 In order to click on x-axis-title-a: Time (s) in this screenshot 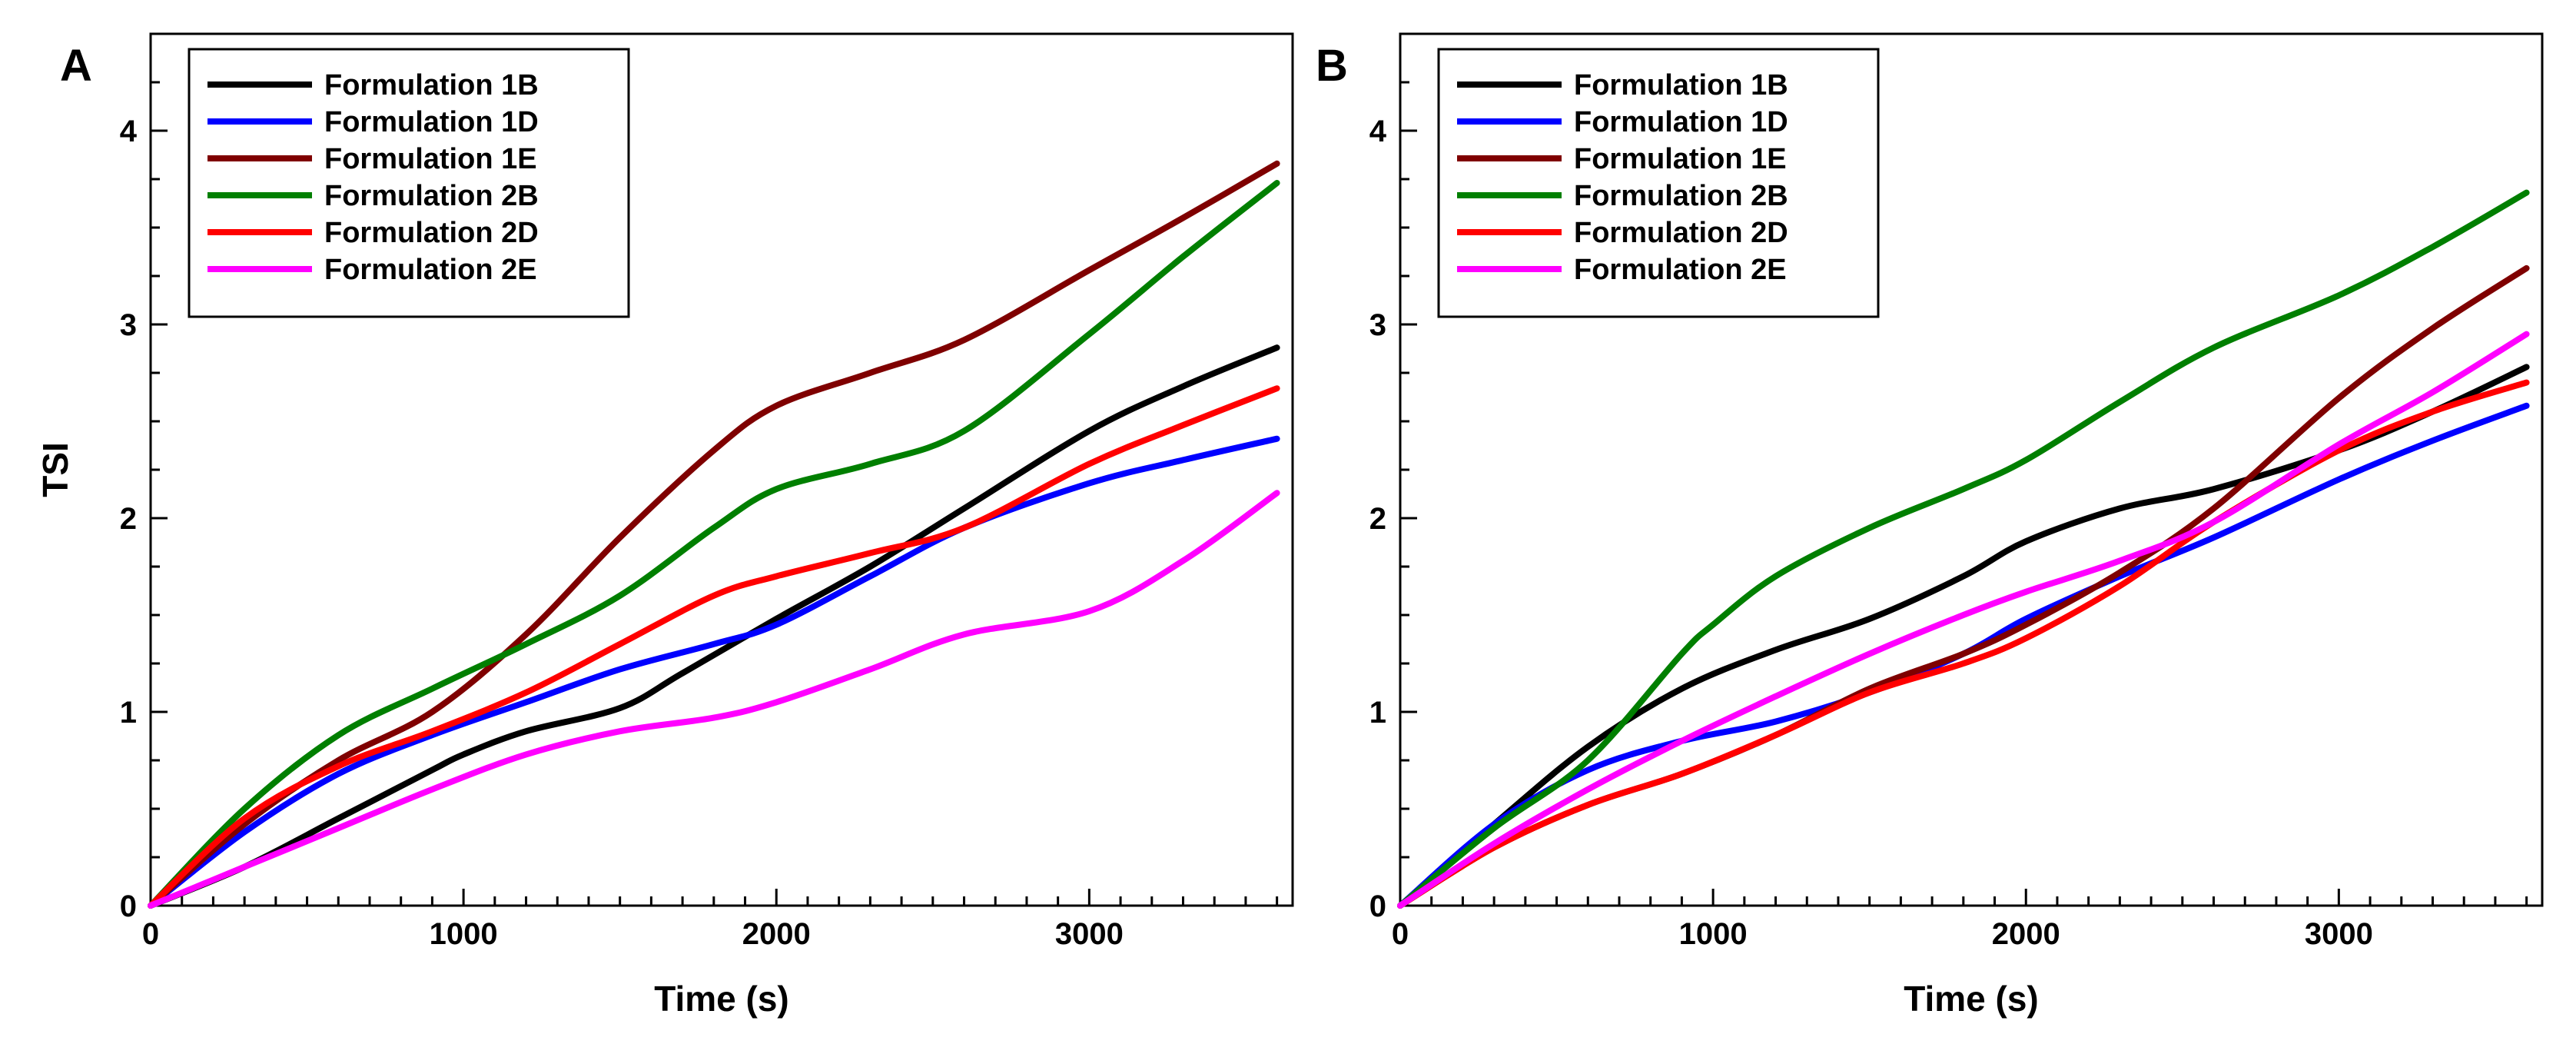, I will do `click(721, 999)`.